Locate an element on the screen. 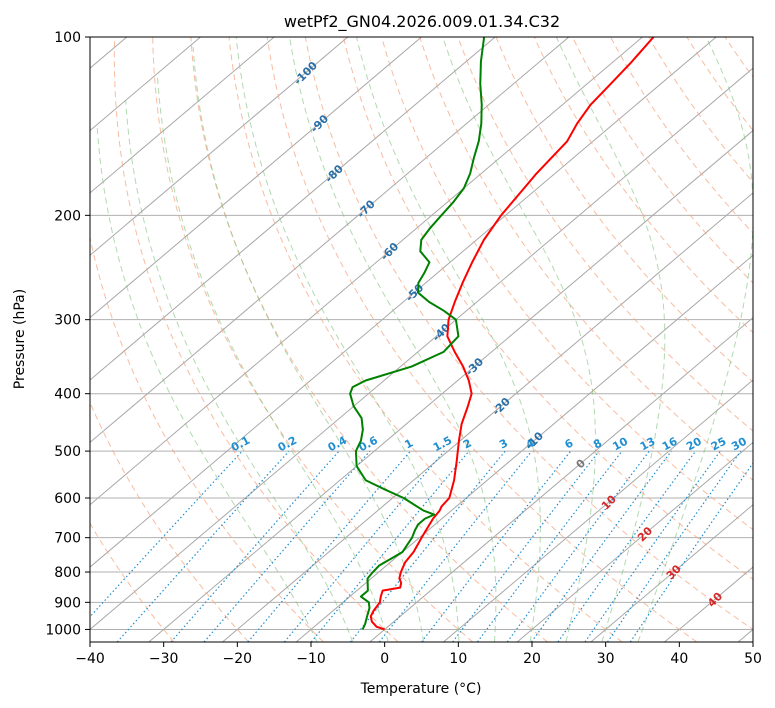  y-tick-label: 200 is located at coordinates (67, 216).